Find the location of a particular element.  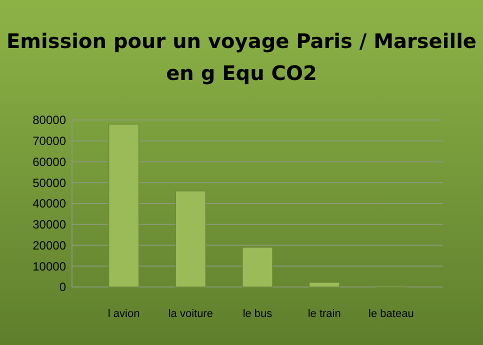

y-tick-label: 70000 is located at coordinates (49, 141).